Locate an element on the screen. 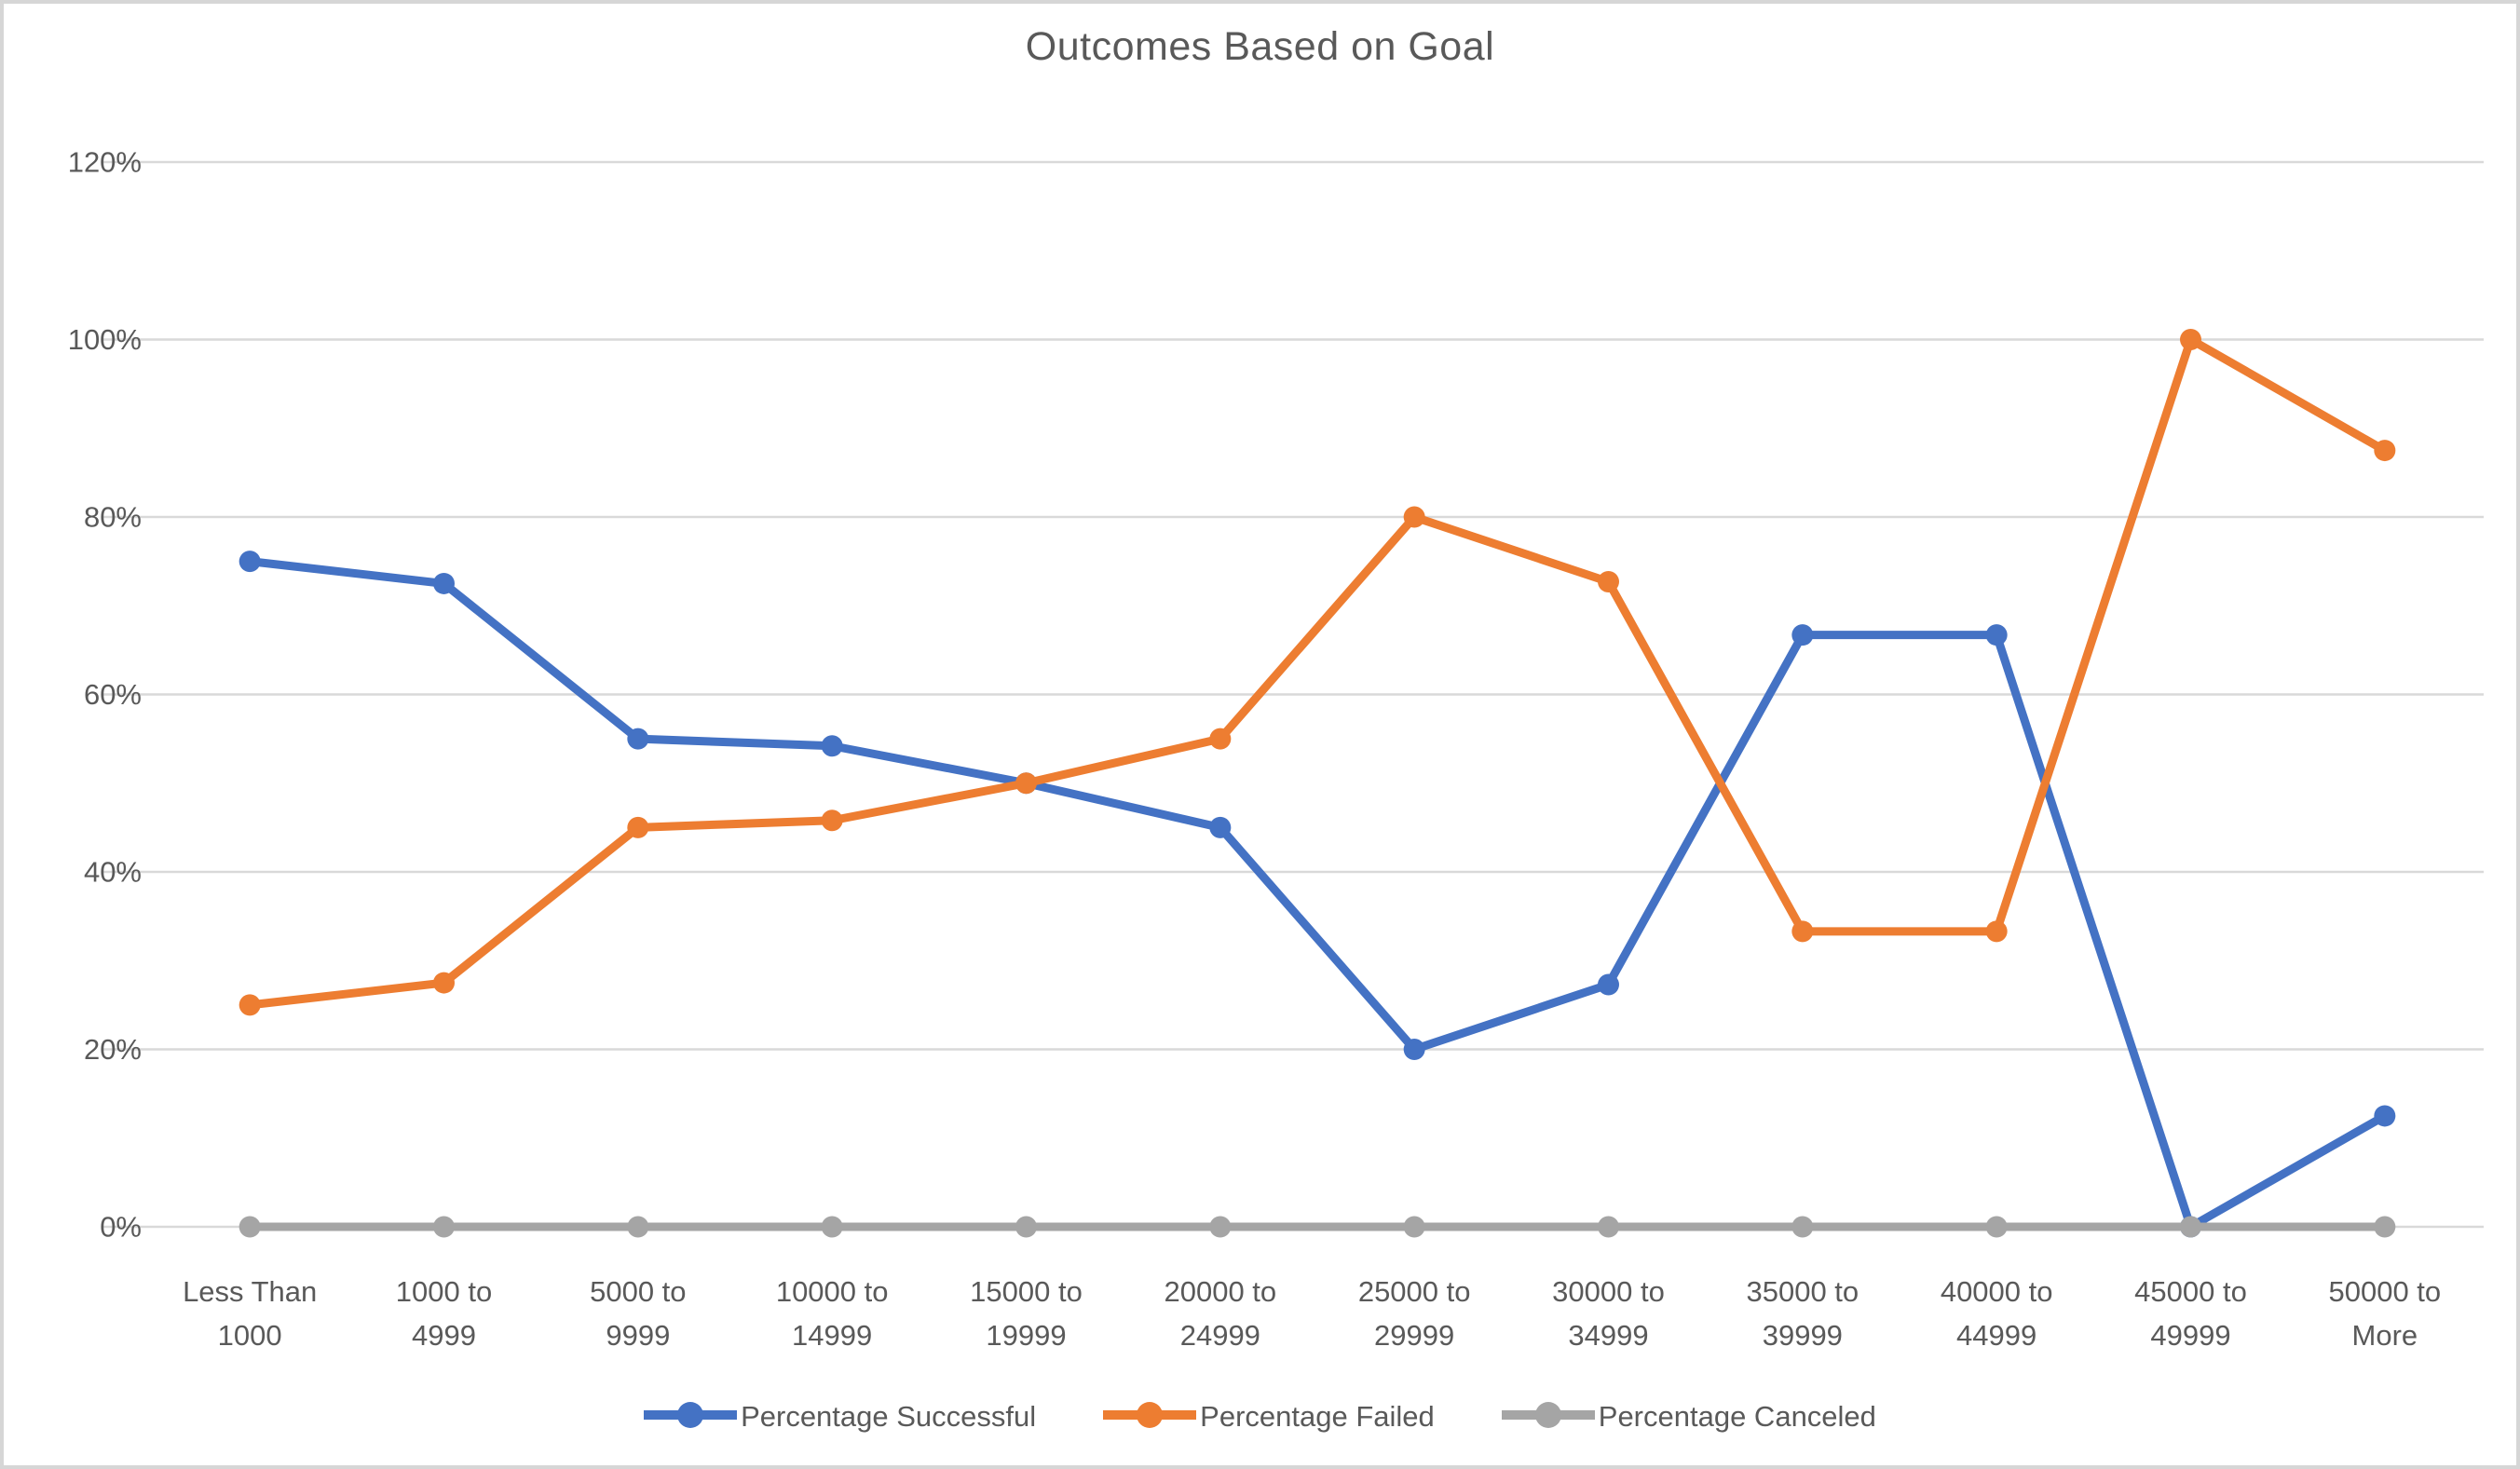 This screenshot has height=1469, width=2520. legend-marker-successful is located at coordinates (691, 1417).